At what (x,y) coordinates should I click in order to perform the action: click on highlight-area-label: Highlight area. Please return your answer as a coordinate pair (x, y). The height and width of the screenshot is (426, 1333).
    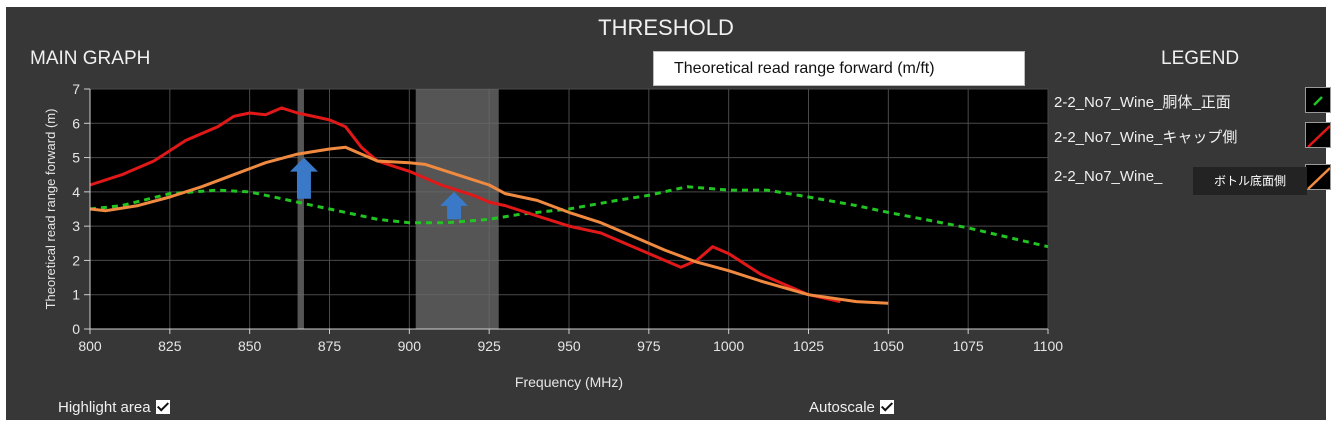
    Looking at the image, I should click on (104, 407).